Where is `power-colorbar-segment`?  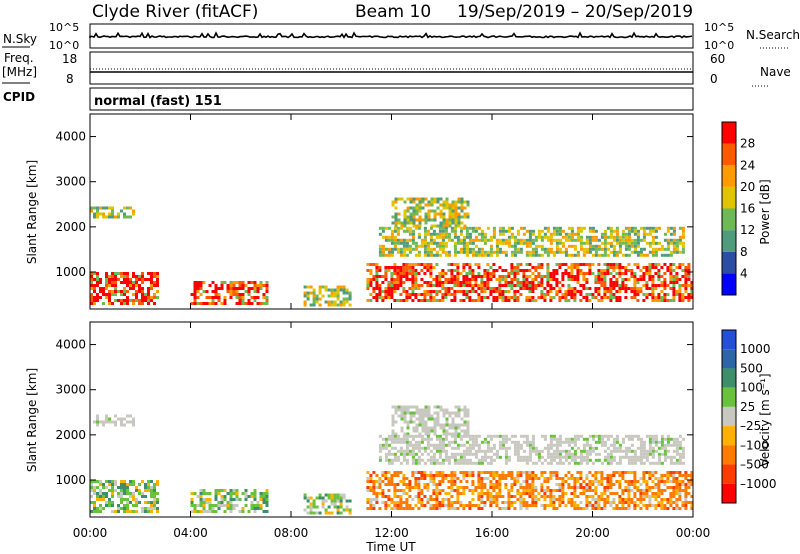
power-colorbar-segment is located at coordinates (729, 219).